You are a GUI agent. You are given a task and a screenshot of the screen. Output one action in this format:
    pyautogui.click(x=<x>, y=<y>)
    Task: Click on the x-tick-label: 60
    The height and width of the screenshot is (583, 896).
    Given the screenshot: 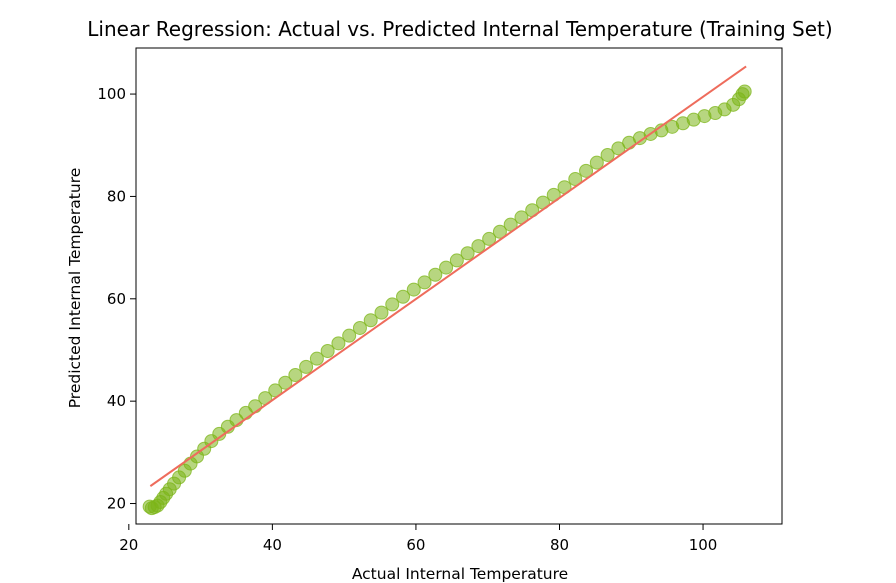 What is the action you would take?
    pyautogui.click(x=415, y=545)
    